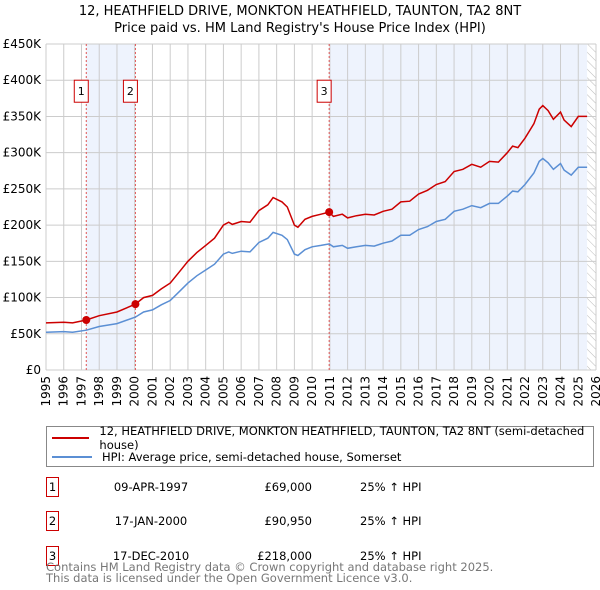 Image resolution: width=600 pixels, height=590 pixels. I want to click on x-tick-label: 2003, so click(188, 391).